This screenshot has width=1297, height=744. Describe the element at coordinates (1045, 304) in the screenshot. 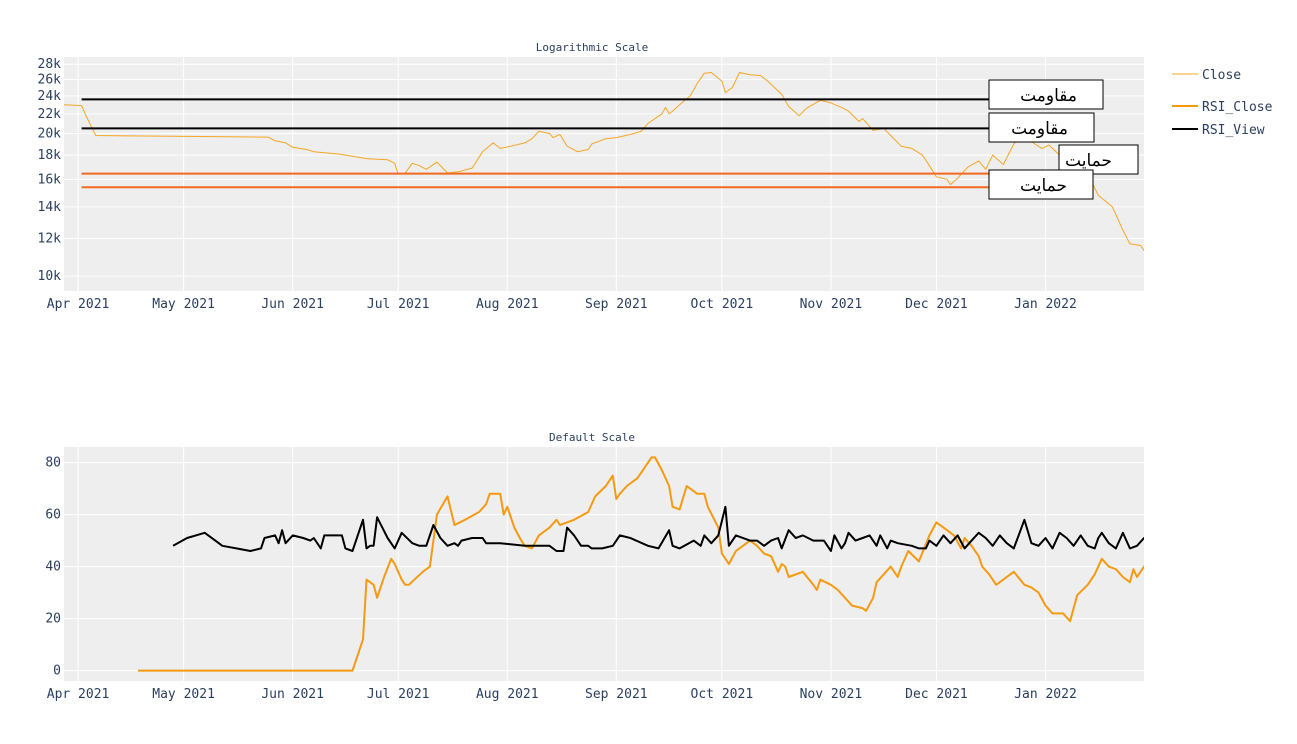

I see `log-scale-x-tick-label: Jan 2022` at that location.